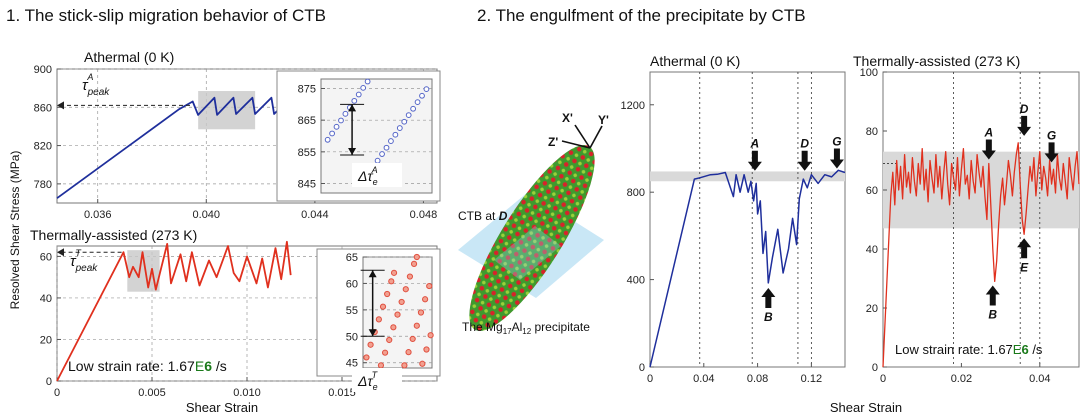  What do you see at coordinates (307, 185) in the screenshot?
I see `A1i-ytick-label: 845` at bounding box center [307, 185].